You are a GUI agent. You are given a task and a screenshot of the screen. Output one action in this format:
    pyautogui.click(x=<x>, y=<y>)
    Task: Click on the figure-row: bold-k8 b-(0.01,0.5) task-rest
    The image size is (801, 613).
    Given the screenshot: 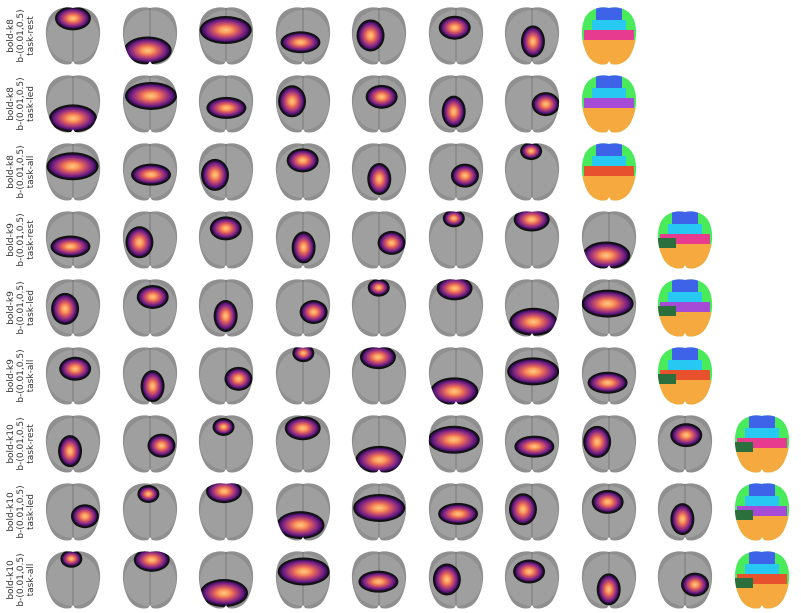 What is the action you would take?
    pyautogui.click(x=400, y=36)
    